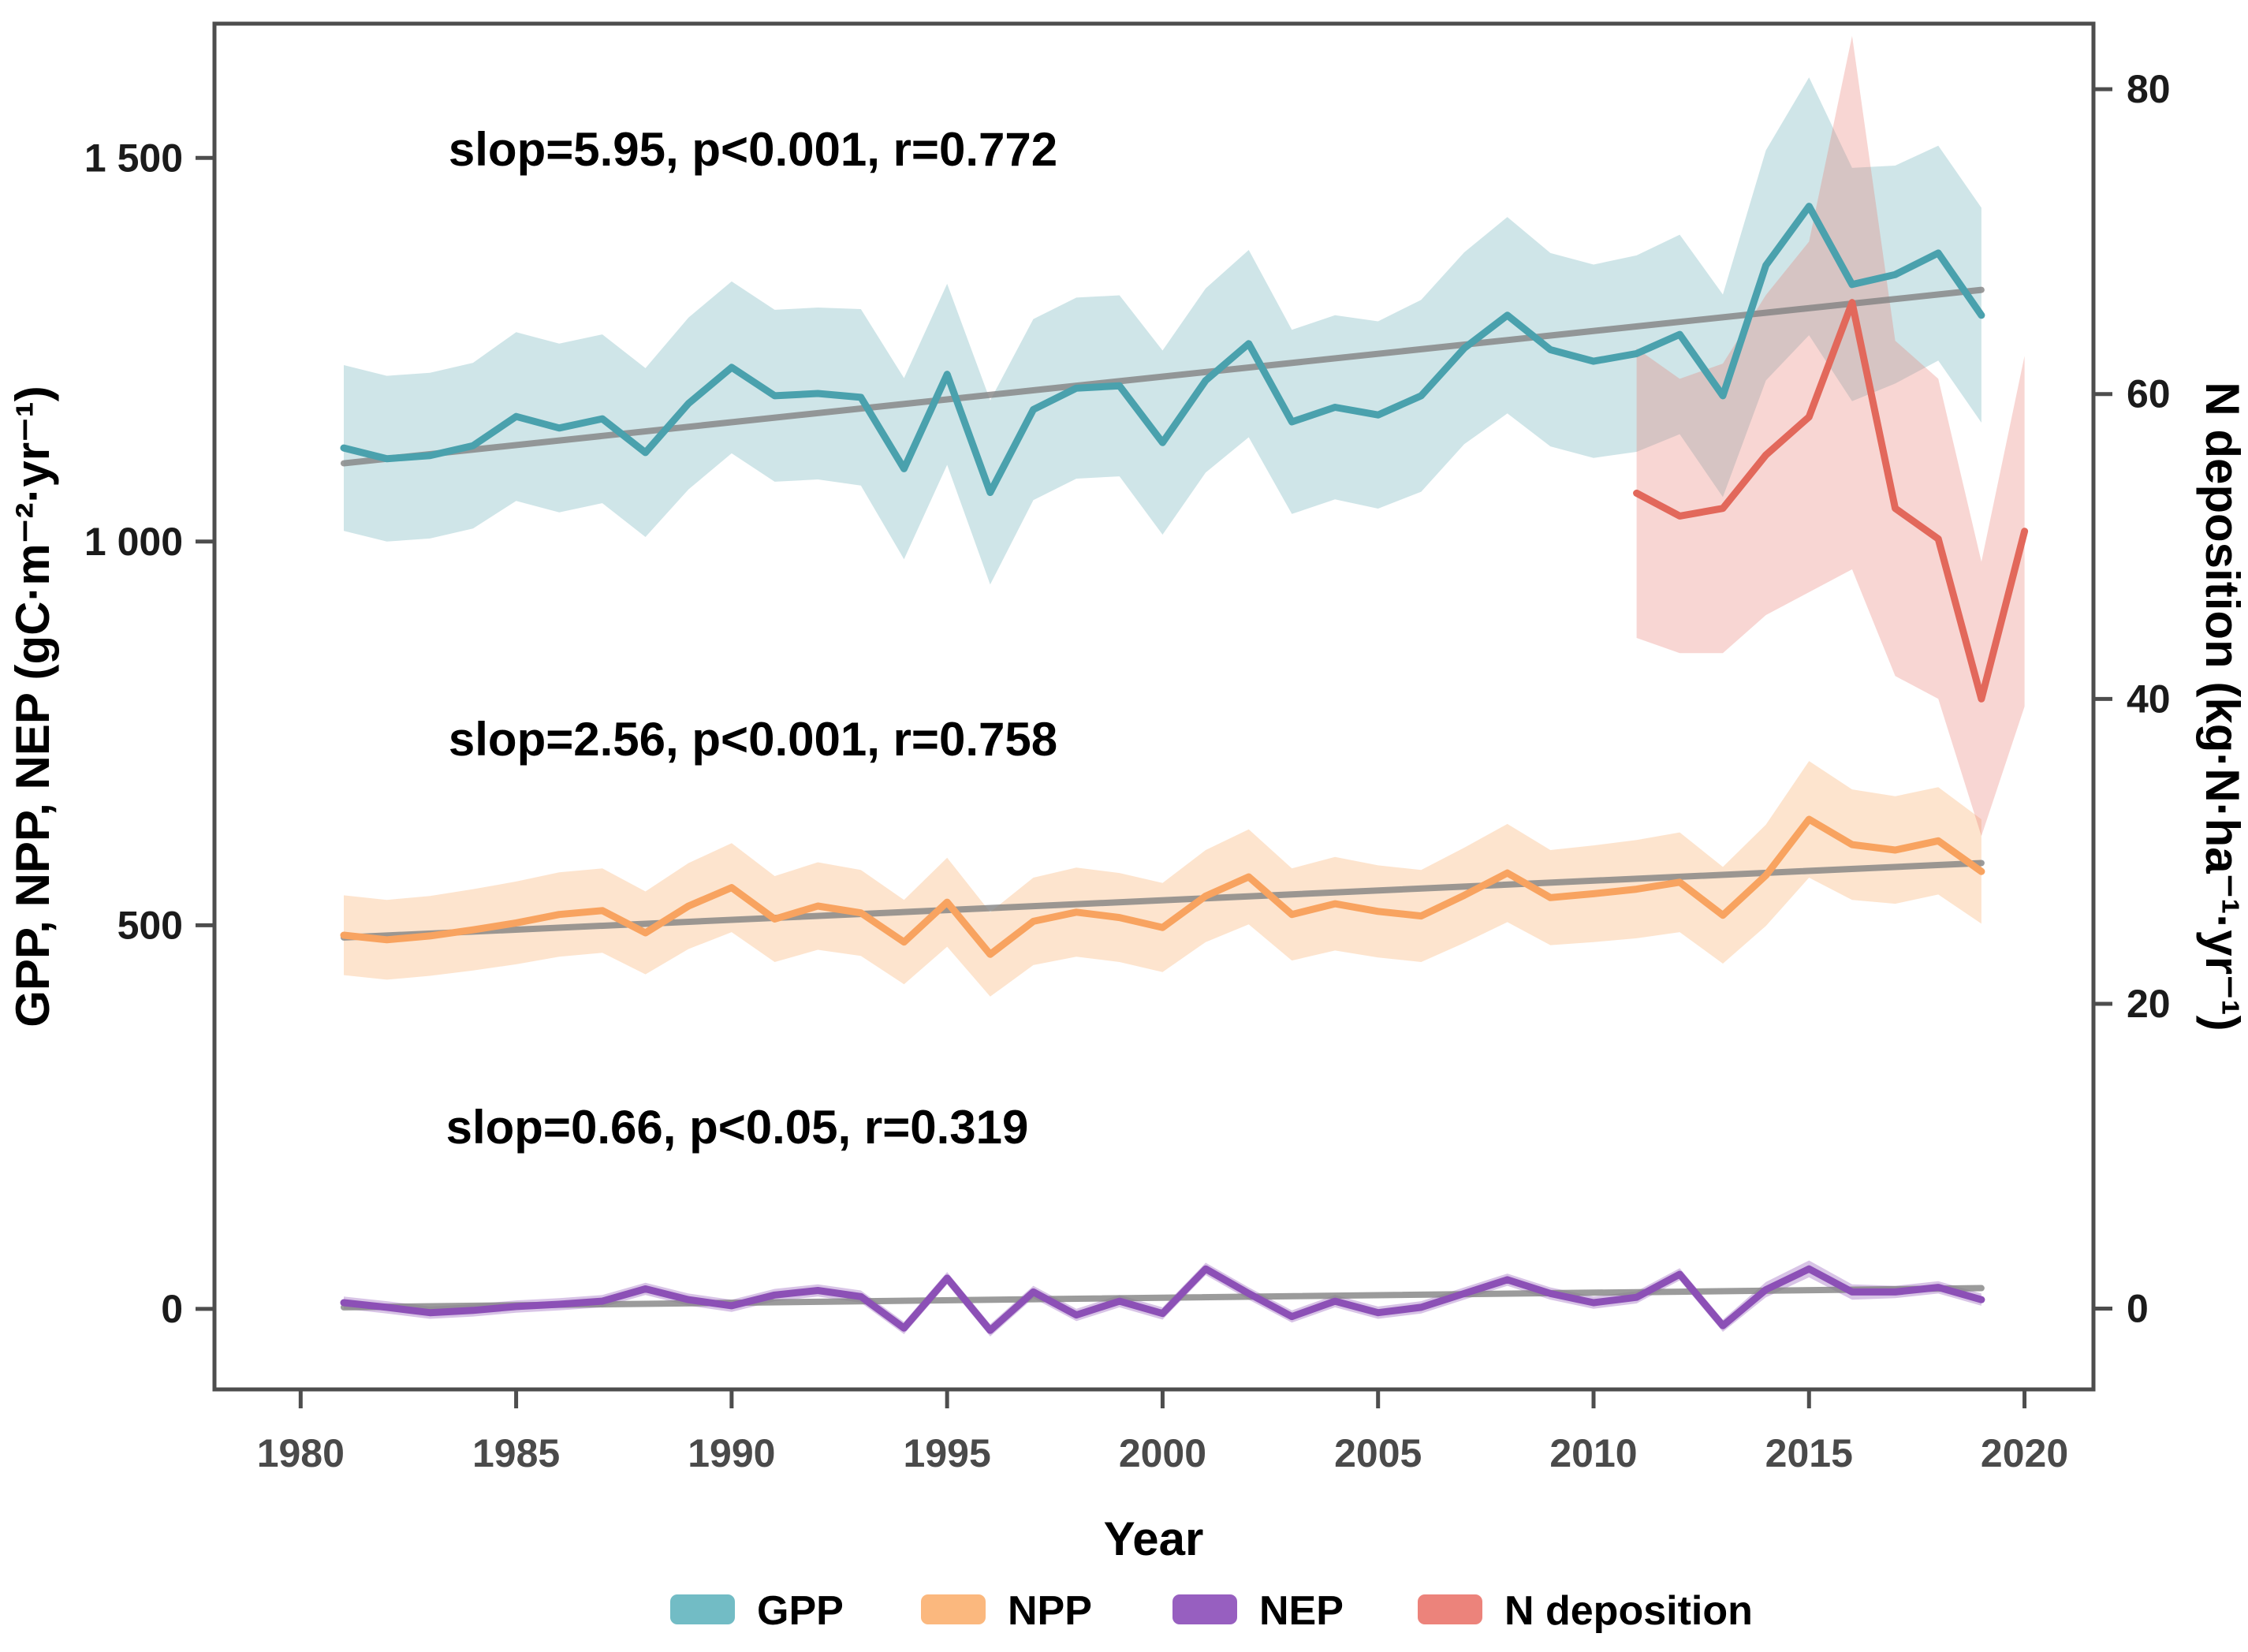  What do you see at coordinates (2149, 89) in the screenshot?
I see `y-right-tick-label: 80` at bounding box center [2149, 89].